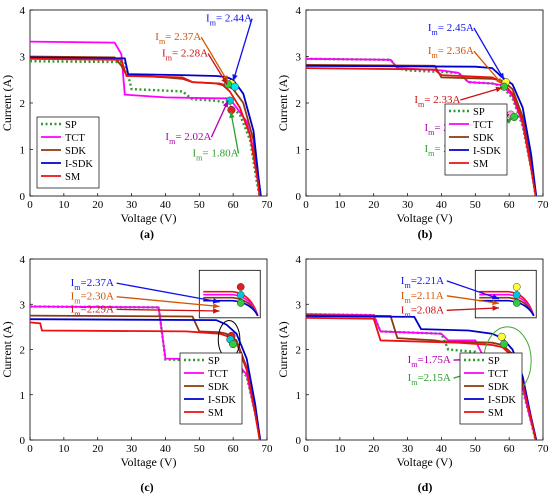  Describe the element at coordinates (429, 379) in the screenshot. I see `annotation-label: Im=2.15A` at that location.